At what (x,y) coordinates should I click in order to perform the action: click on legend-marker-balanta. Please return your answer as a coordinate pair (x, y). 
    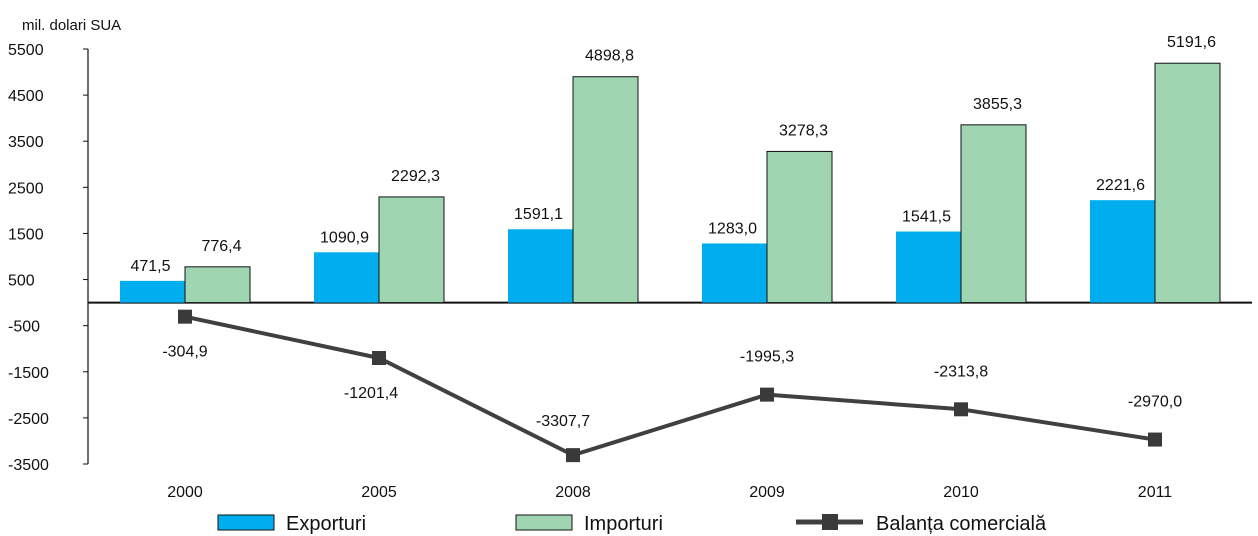
    Looking at the image, I should click on (830, 522).